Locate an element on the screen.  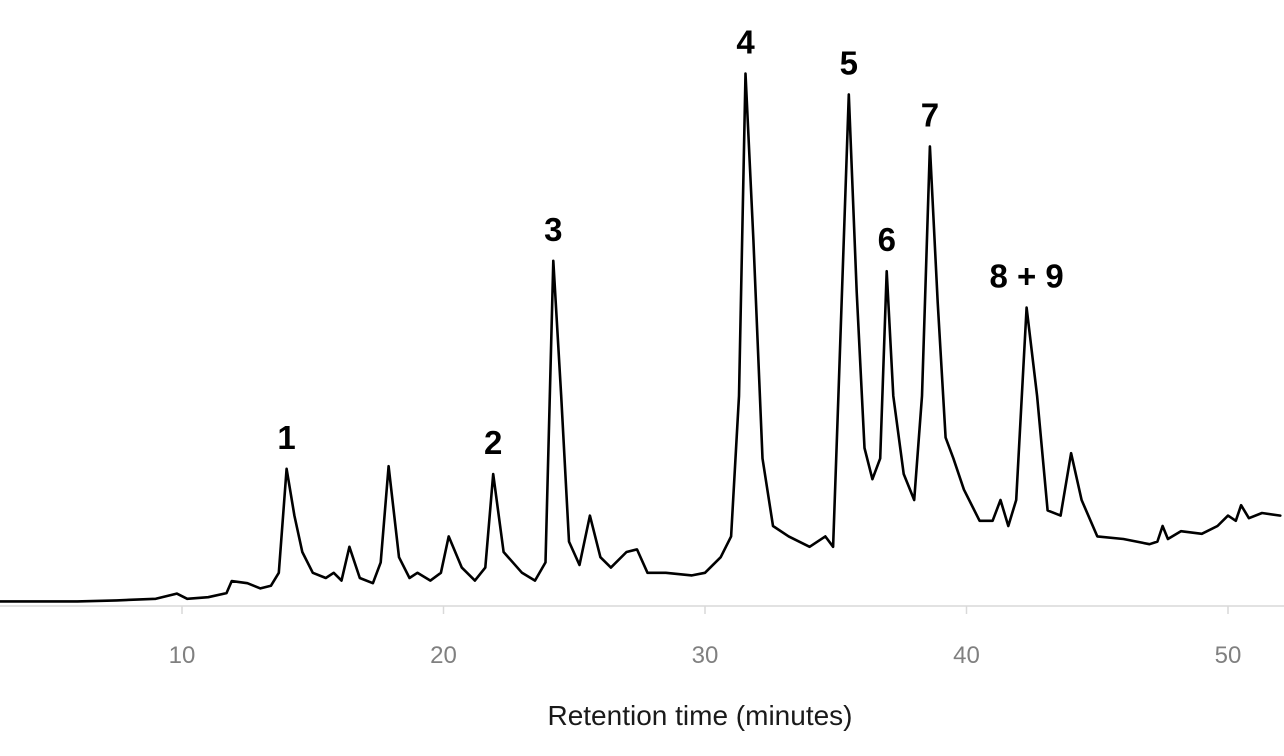
peak-label-4: 4 is located at coordinates (745, 42).